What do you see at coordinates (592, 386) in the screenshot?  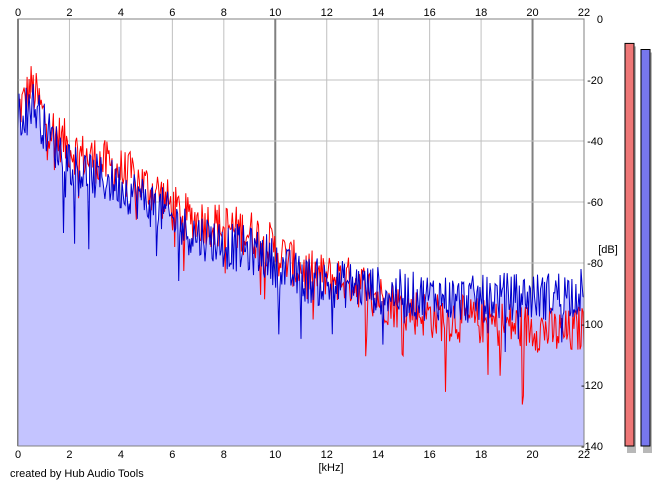 I see `y-tick-6: -120` at bounding box center [592, 386].